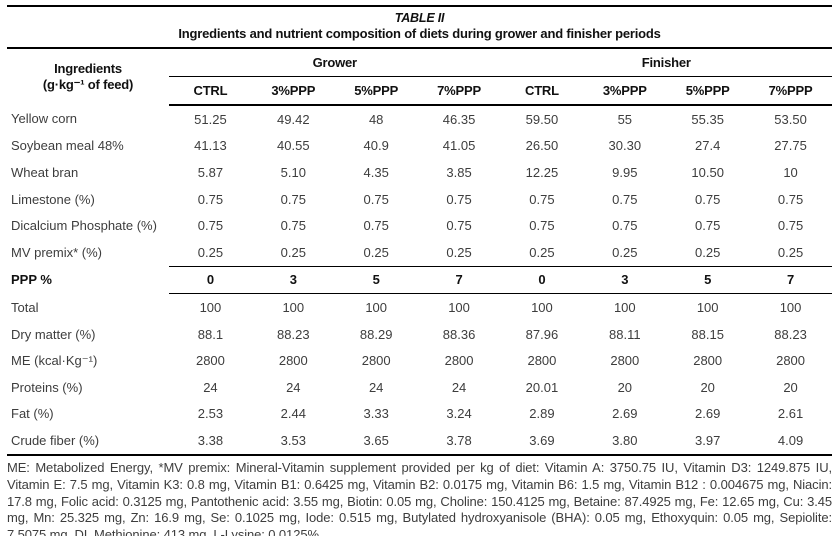 This screenshot has height=536, width=839. What do you see at coordinates (707, 334) in the screenshot?
I see `cell-value: 88.15` at bounding box center [707, 334].